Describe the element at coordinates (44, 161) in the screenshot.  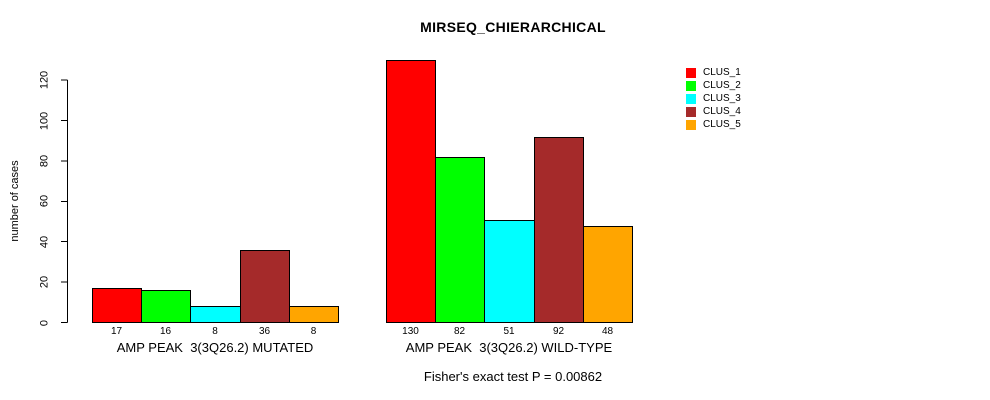
I see `y-tick-label-80: 80` at that location.